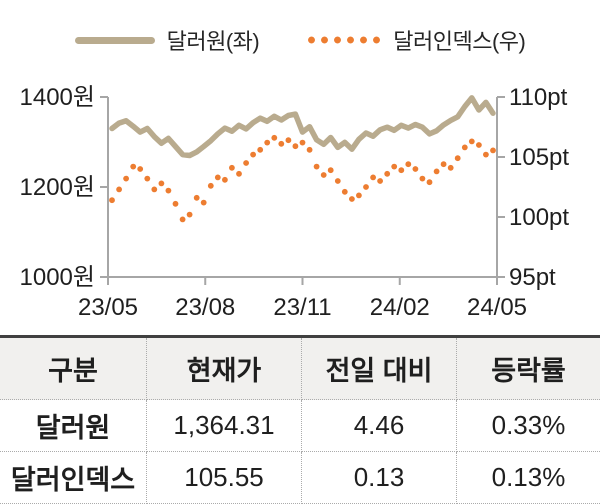 The height and width of the screenshot is (504, 600). Describe the element at coordinates (300, 40) in the screenshot. I see `chart-legend: 달러원(좌) 달러인덱스(우)` at that location.